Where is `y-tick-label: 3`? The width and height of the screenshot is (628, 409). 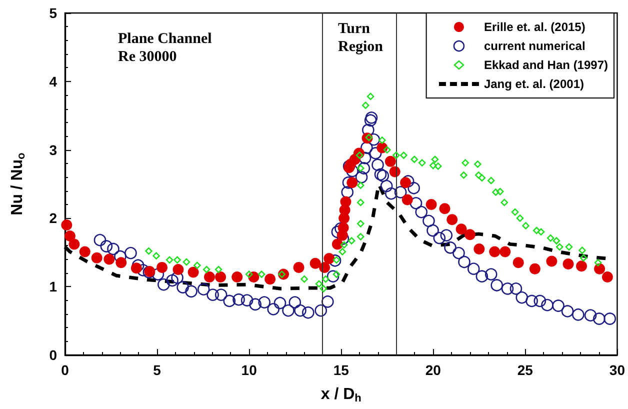 y-tick-label: 3 is located at coordinates (53, 150).